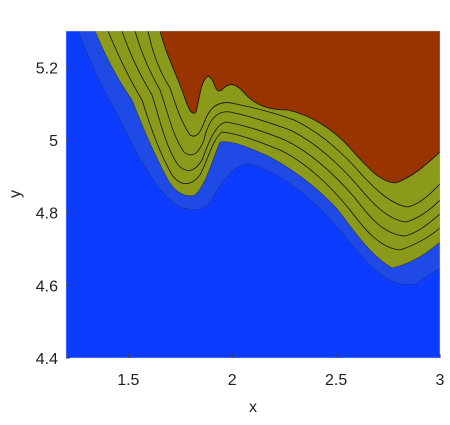  Describe the element at coordinates (15, 194) in the screenshot. I see `y-axis-label: y` at that location.